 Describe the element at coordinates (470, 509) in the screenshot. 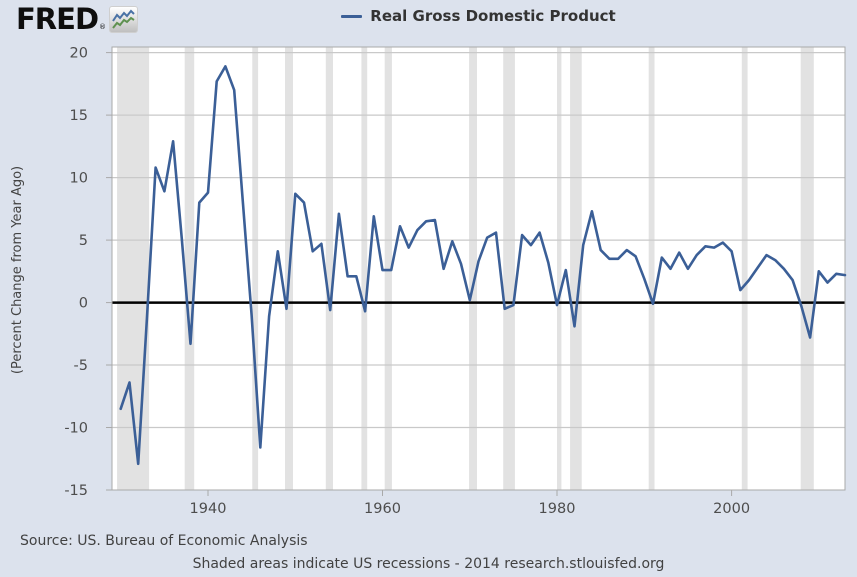

I see `x-tick-labels: 1940 1960 1980 2000` at that location.